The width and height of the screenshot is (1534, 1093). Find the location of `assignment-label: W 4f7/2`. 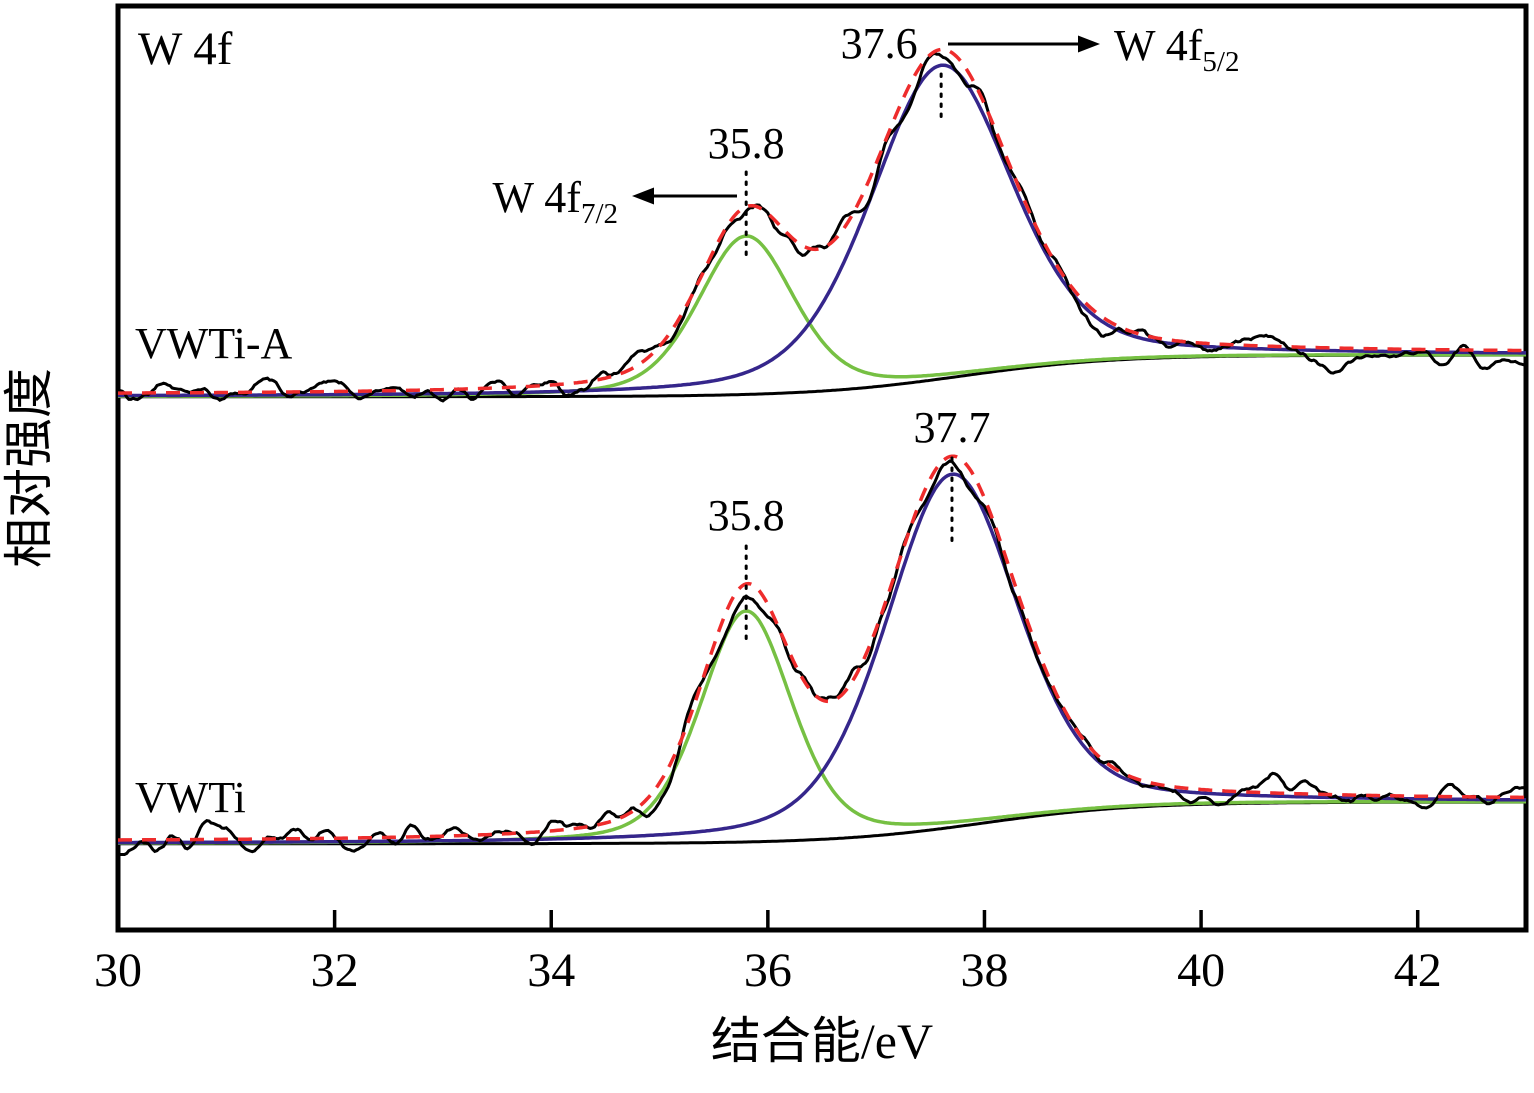

assignment-label: W 4f7/2 is located at coordinates (555, 201).